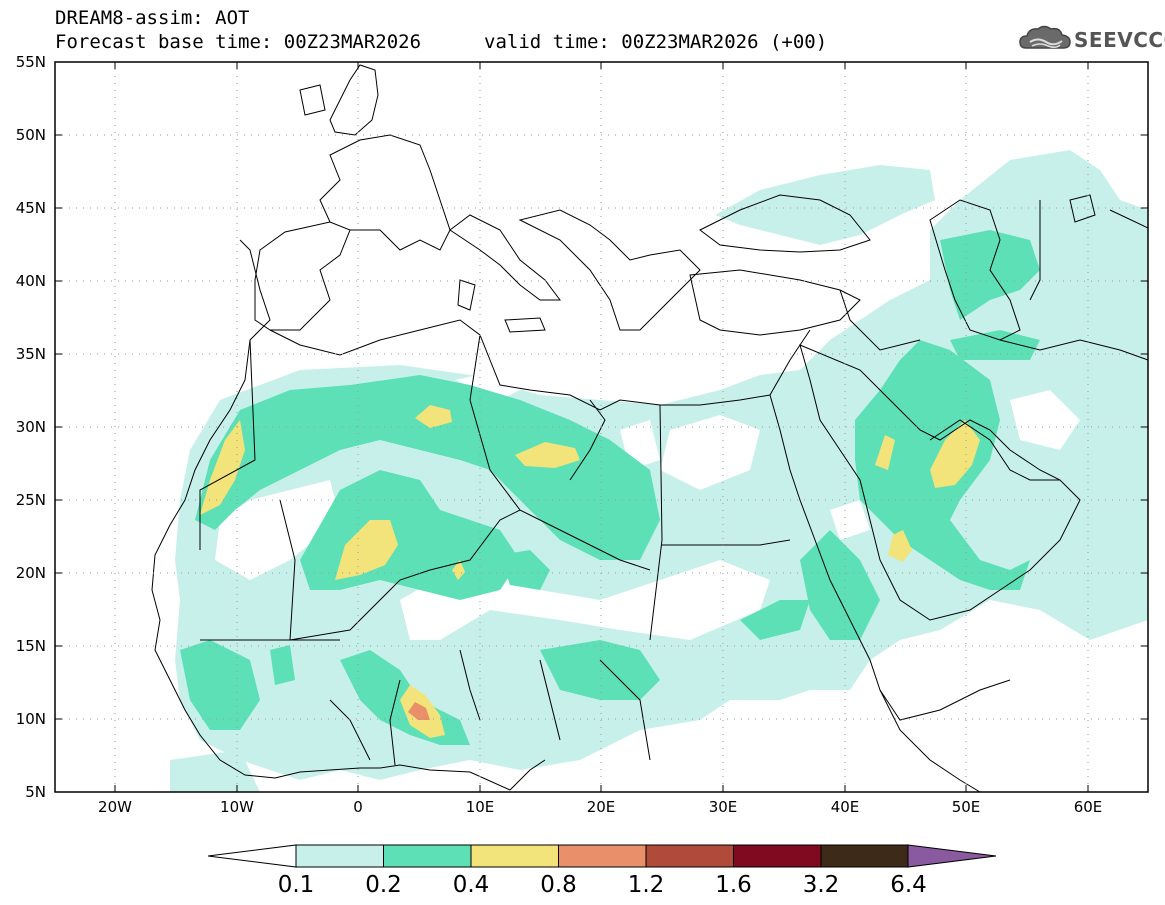  I want to click on lon-label: 20W, so click(115, 807).